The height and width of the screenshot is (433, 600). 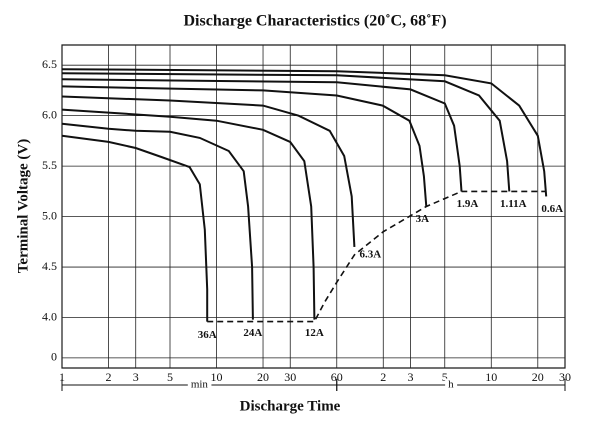 What do you see at coordinates (552, 209) in the screenshot?
I see `series-label: 0.6A` at bounding box center [552, 209].